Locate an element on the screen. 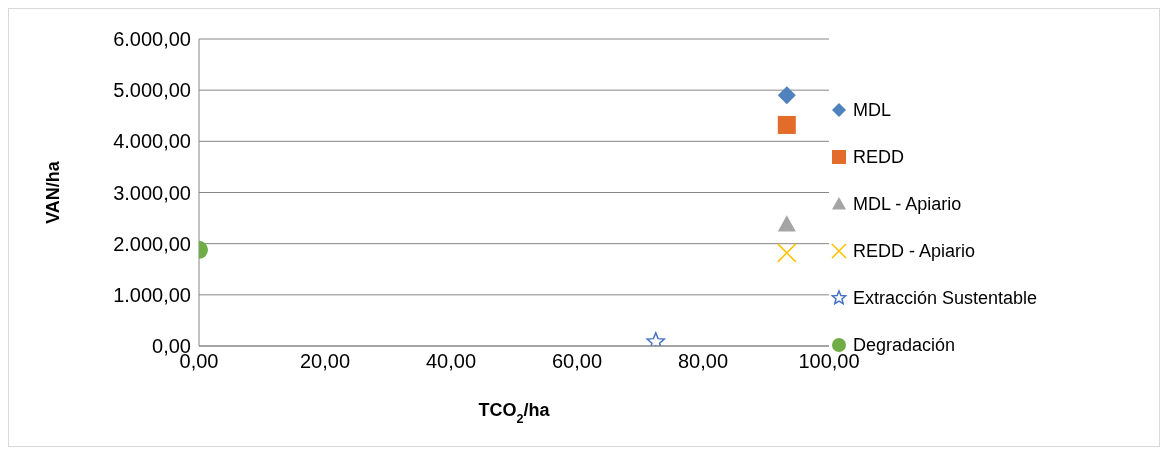 This screenshot has height=457, width=1176. legend-label: MDL is located at coordinates (872, 110).